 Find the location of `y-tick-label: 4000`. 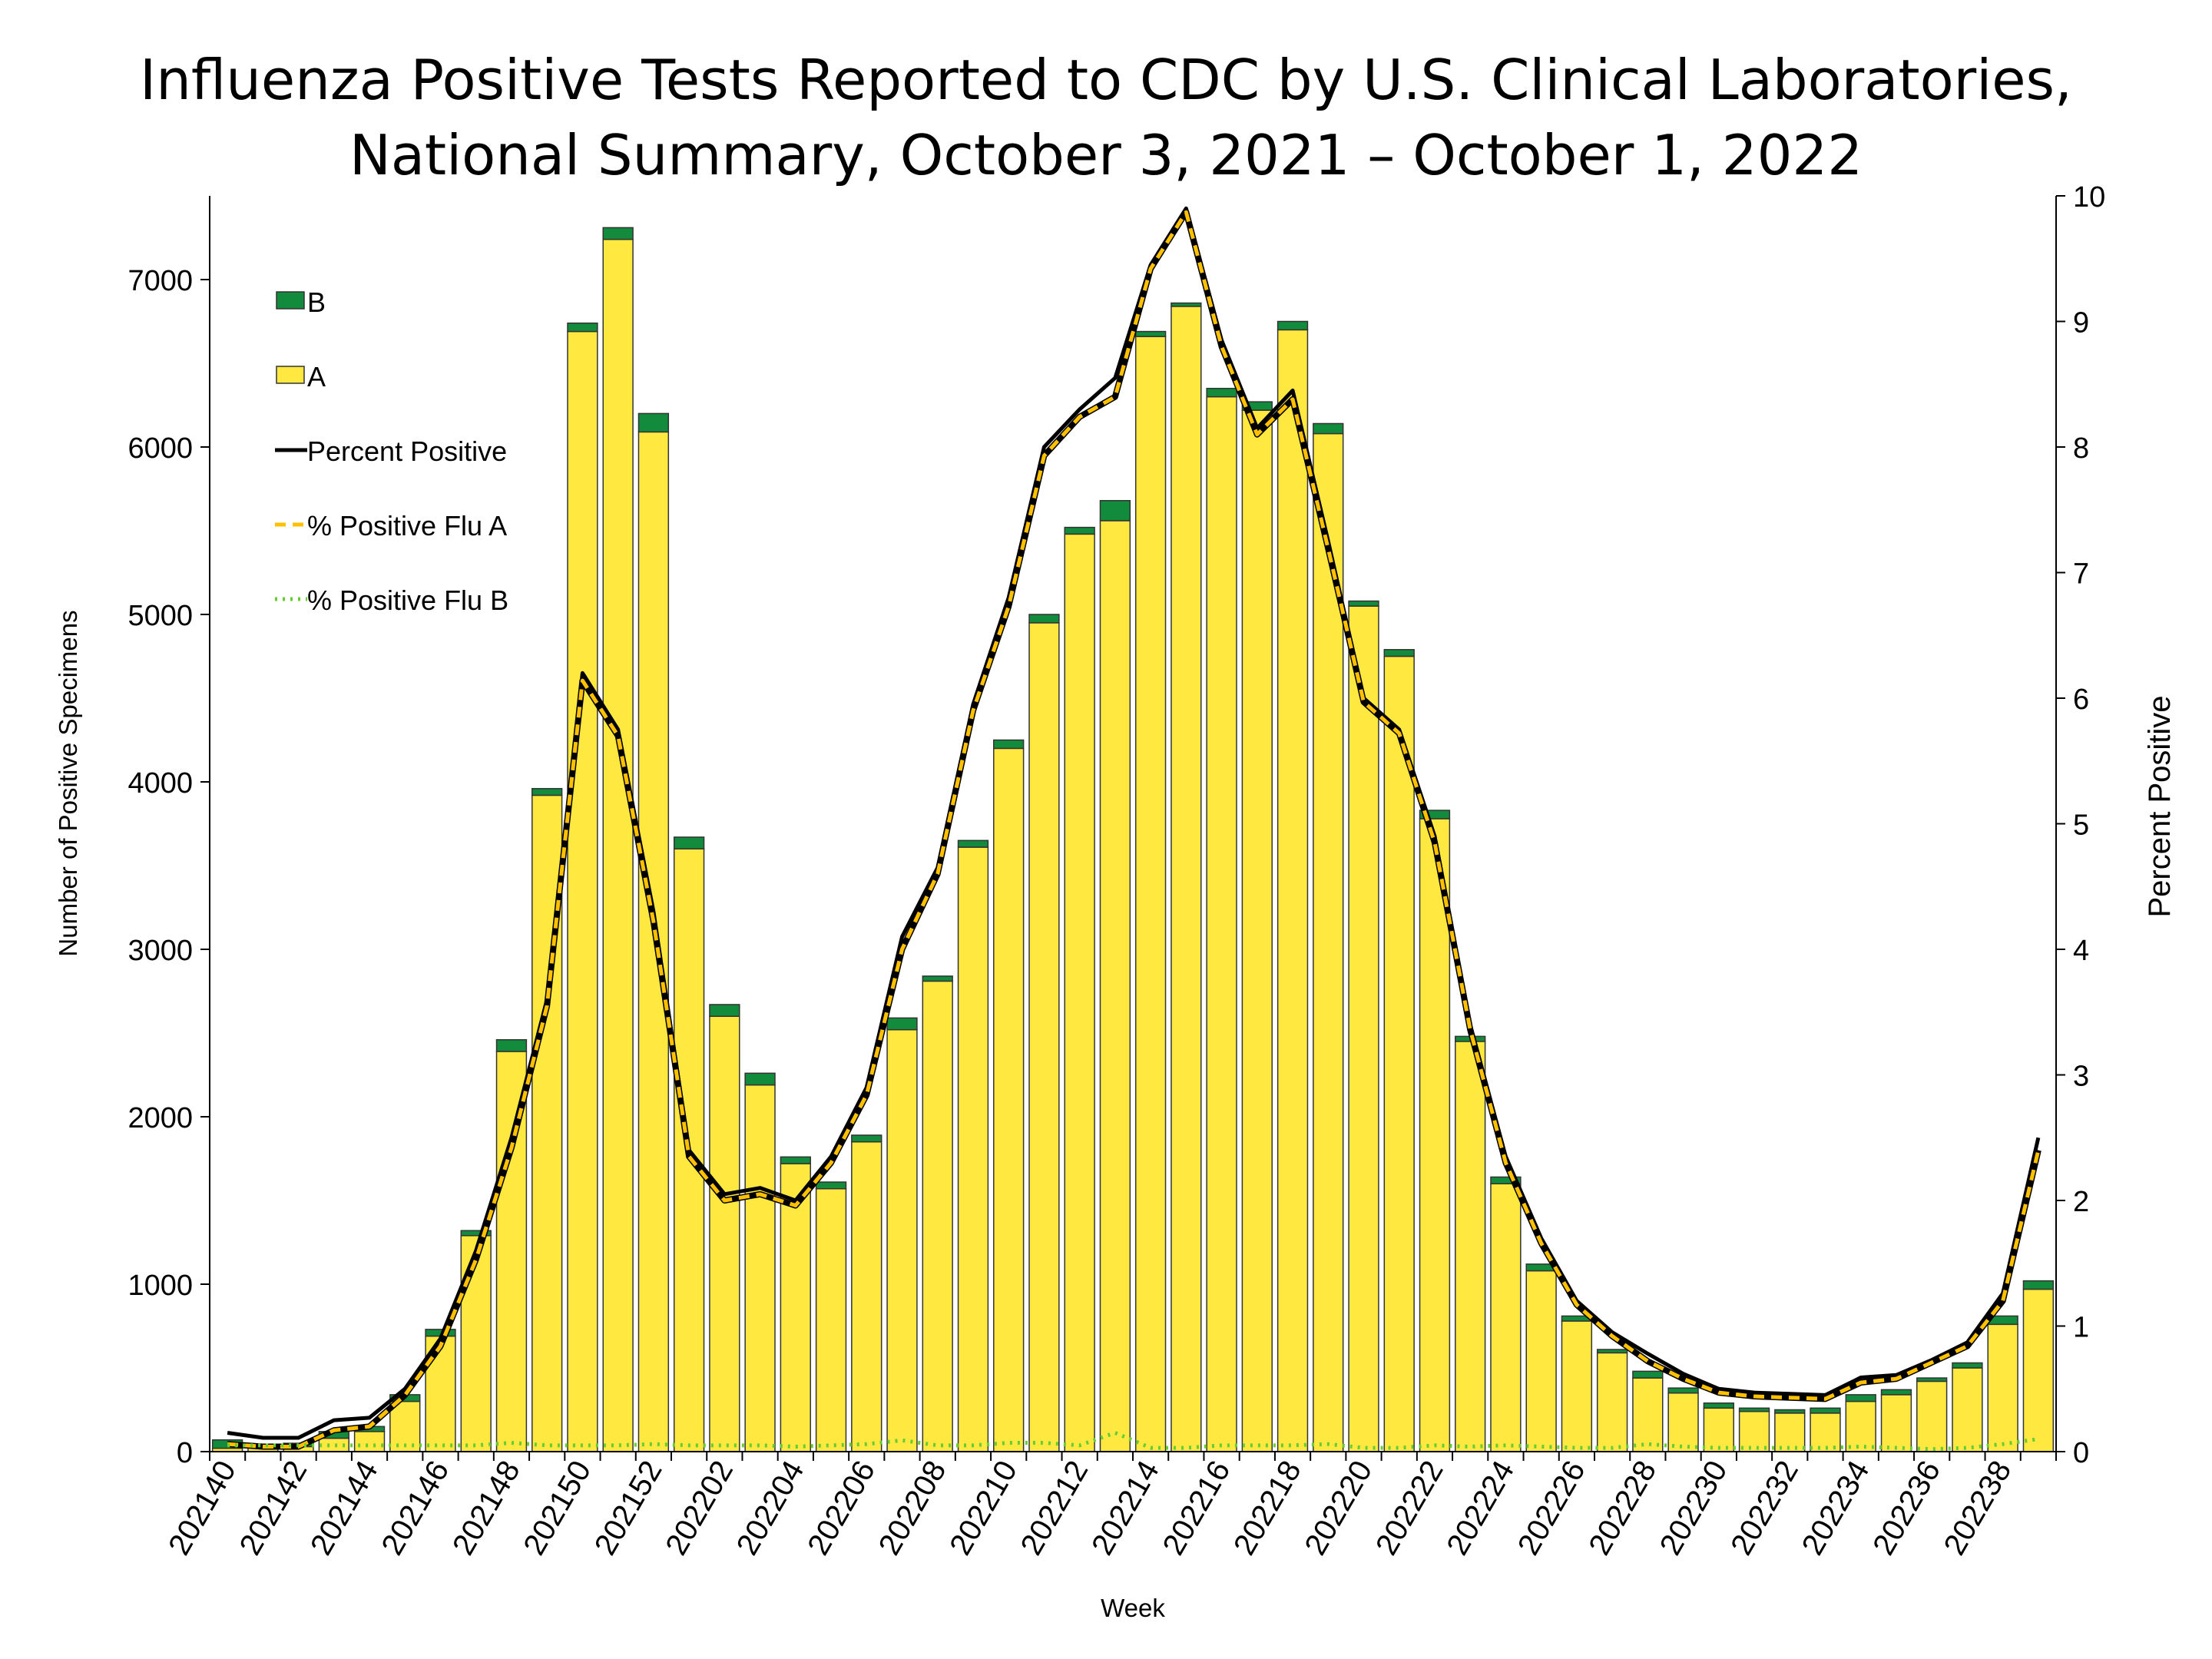

y-tick-label: 4000 is located at coordinates (160, 784).